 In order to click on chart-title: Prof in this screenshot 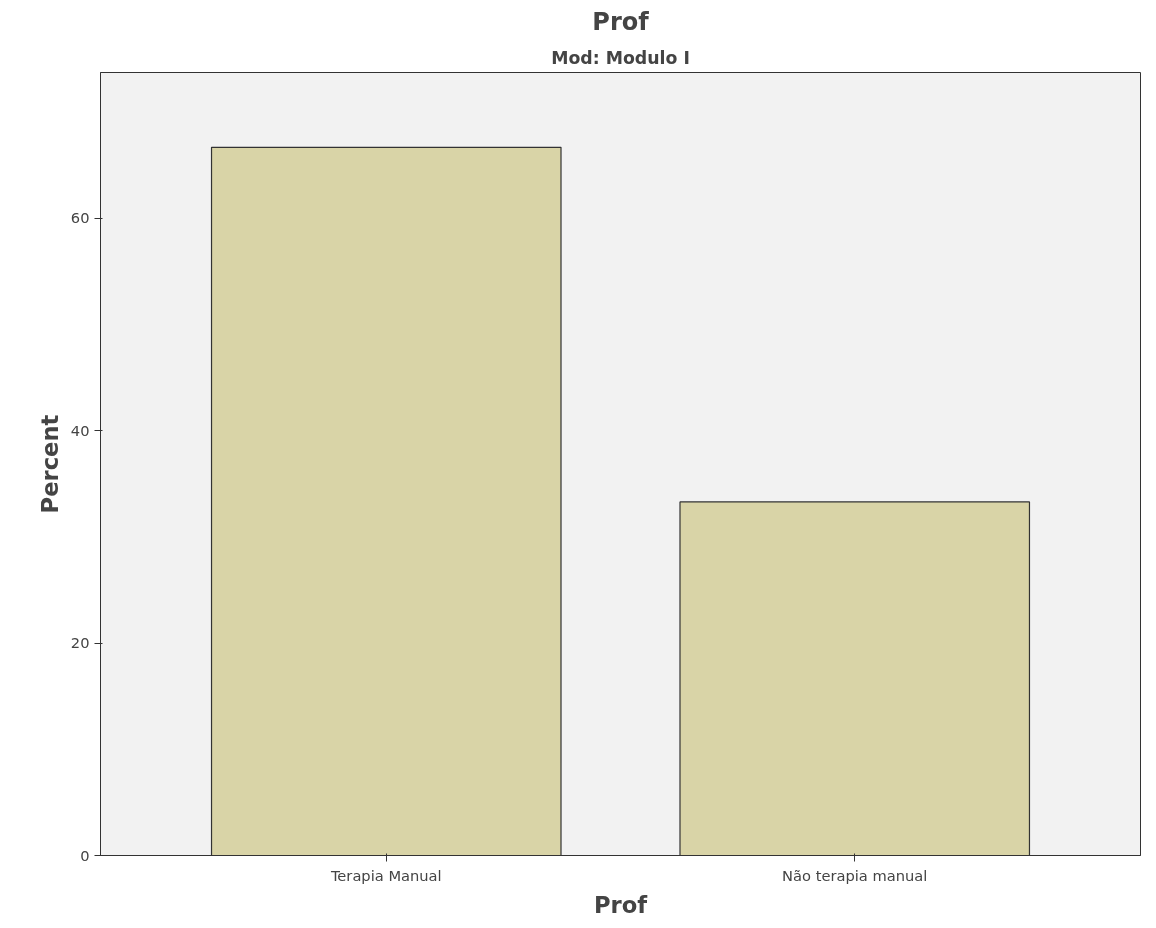, I will do `click(621, 21)`.